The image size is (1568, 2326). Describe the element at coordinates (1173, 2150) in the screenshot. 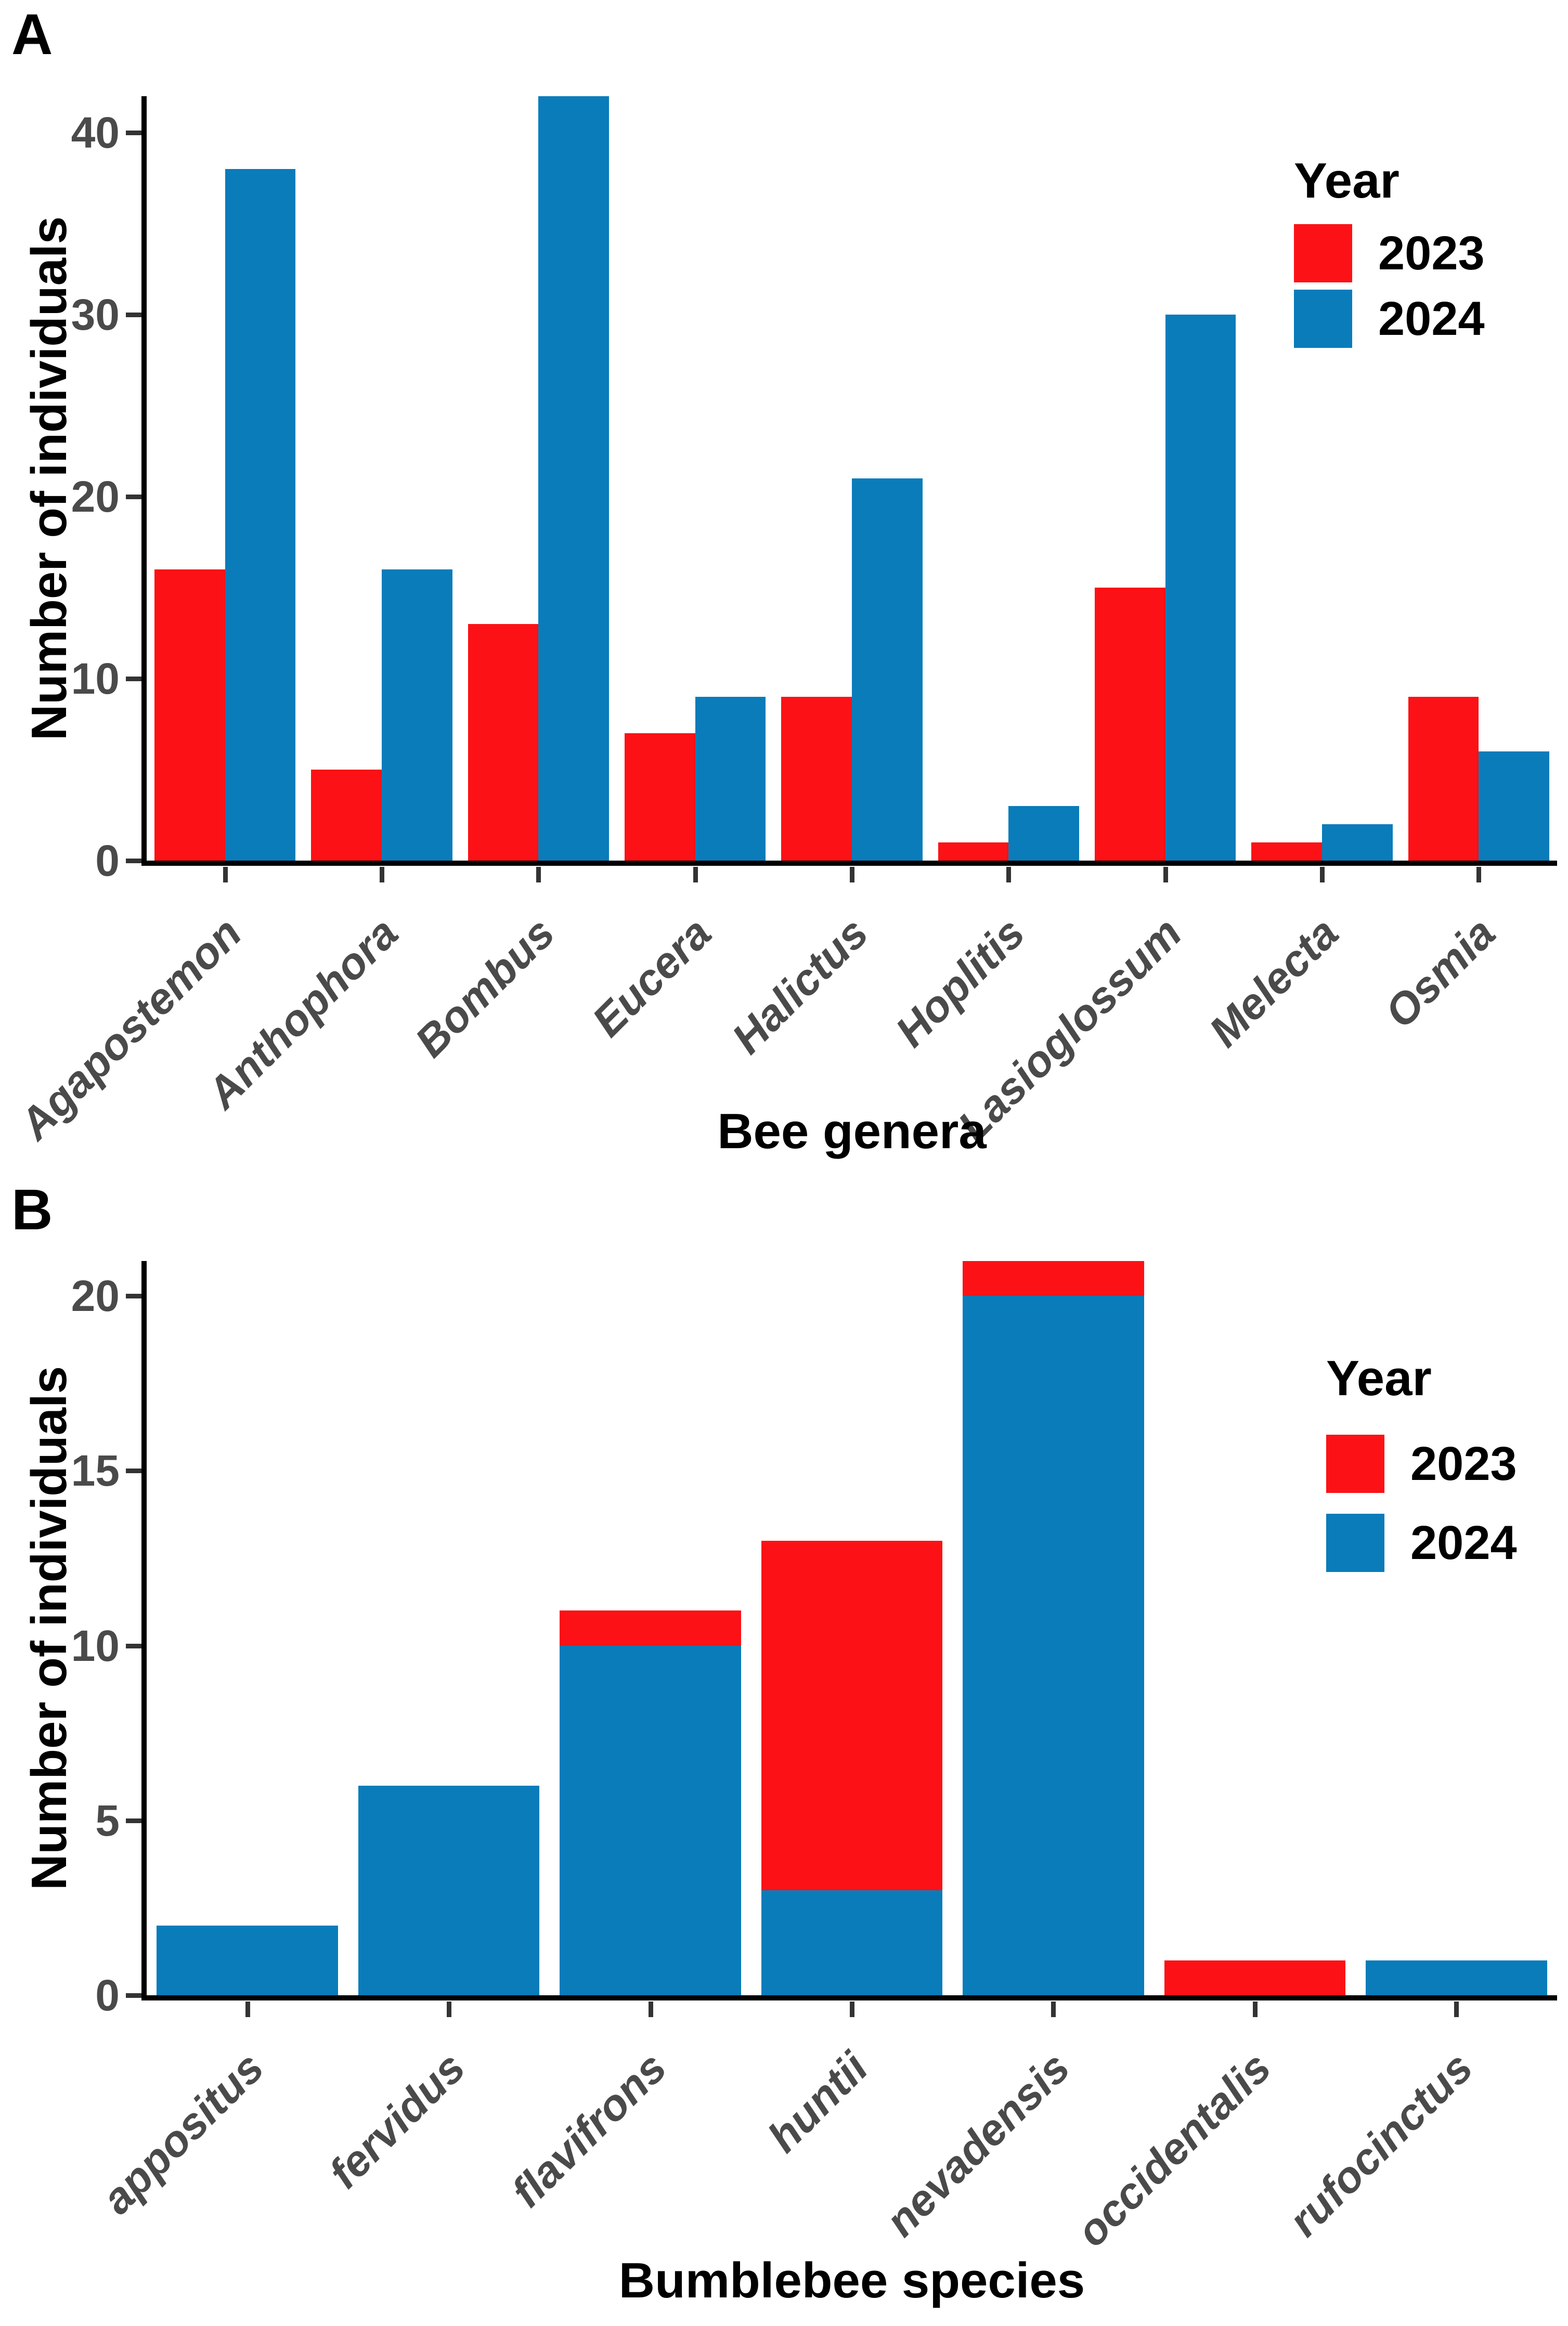

I see `x-tick-label-occidentalis: occidentalis` at that location.